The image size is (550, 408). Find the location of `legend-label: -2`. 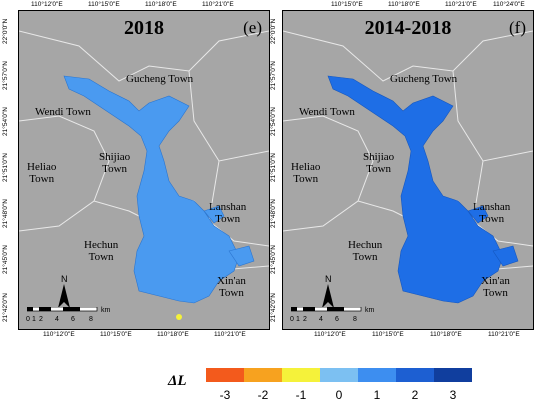

legend-label: -2 is located at coordinates (263, 395).